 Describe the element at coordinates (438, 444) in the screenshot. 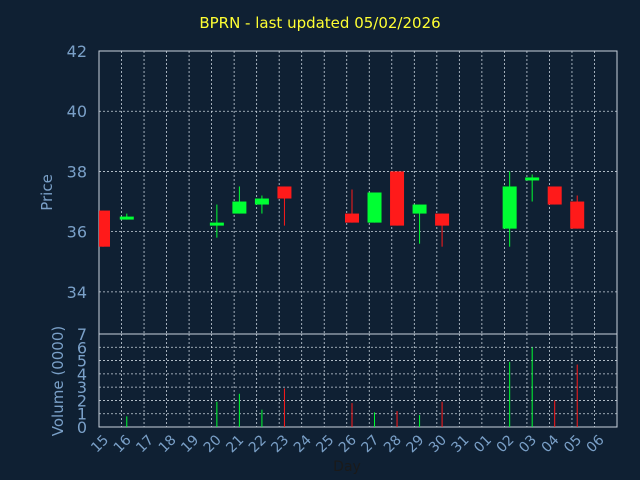

I see `x-tick-label: 30` at that location.